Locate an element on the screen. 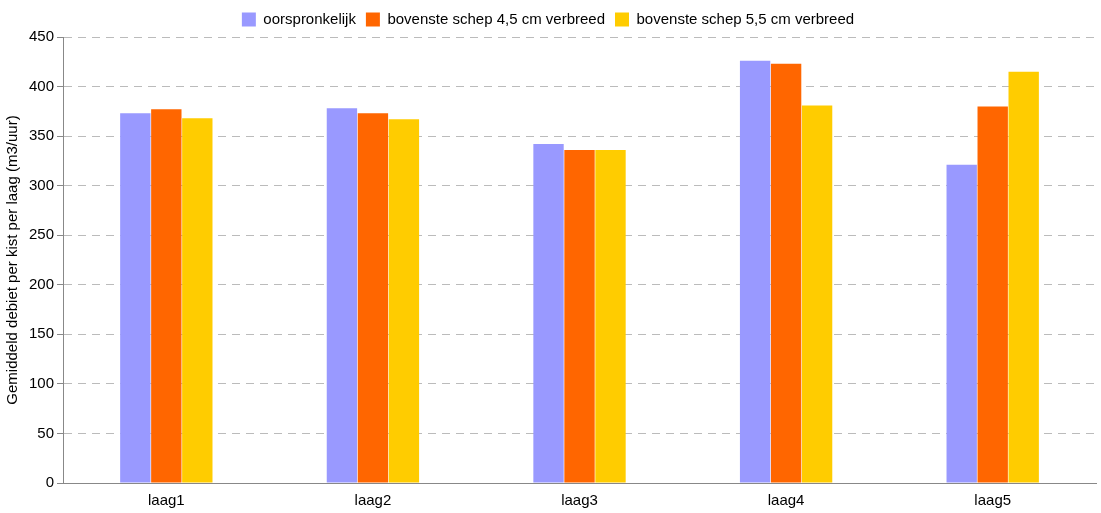 The image size is (1101, 513). x-tick-label: laag1 is located at coordinates (166, 500).